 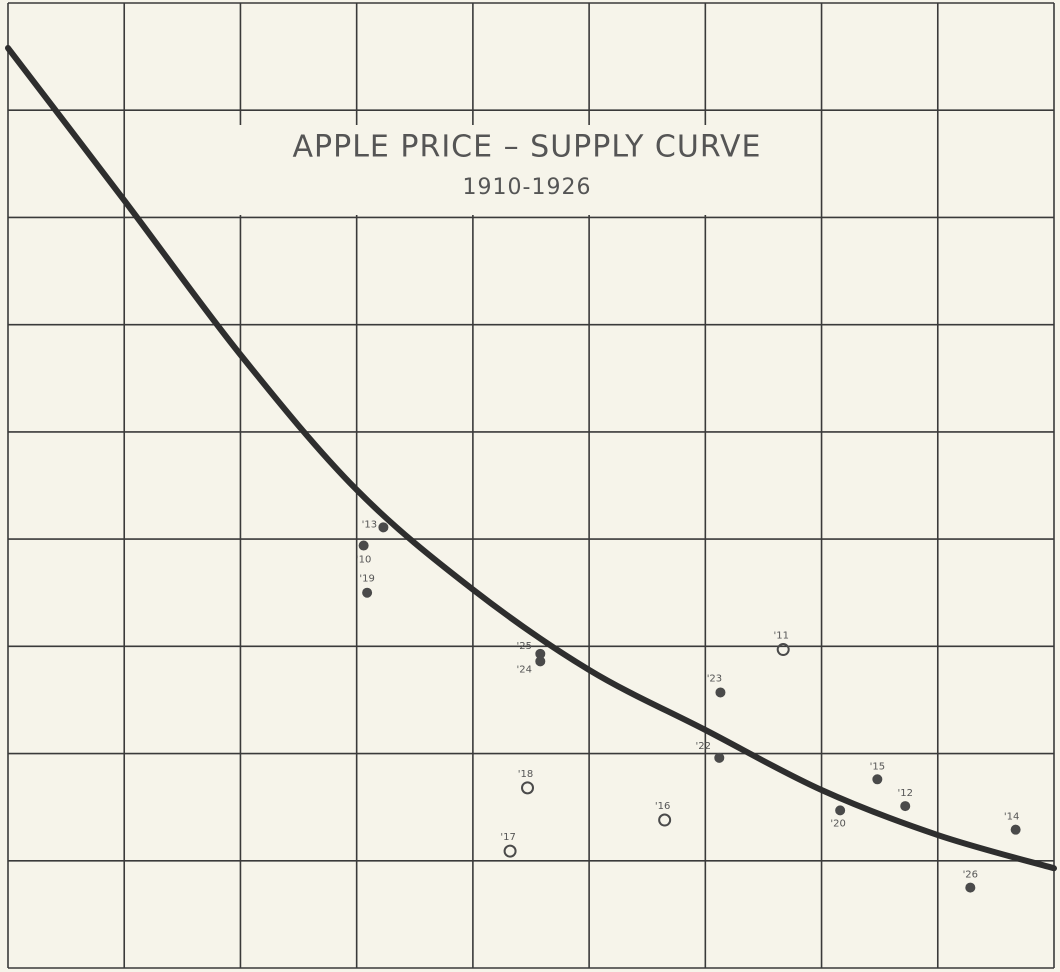 What do you see at coordinates (369, 524) in the screenshot?
I see `point-label: '13` at bounding box center [369, 524].